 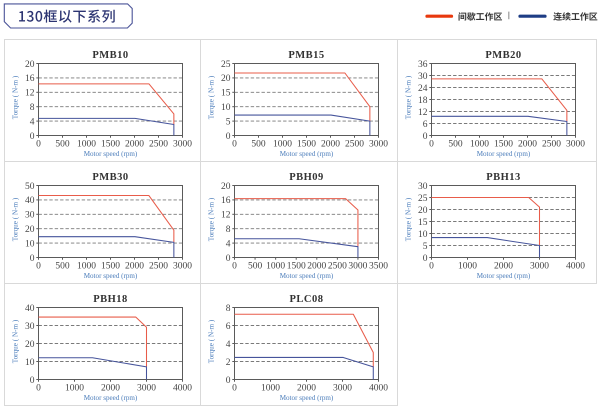 What do you see at coordinates (503, 55) in the screenshot?
I see `svg-text: PMB20` at bounding box center [503, 55].